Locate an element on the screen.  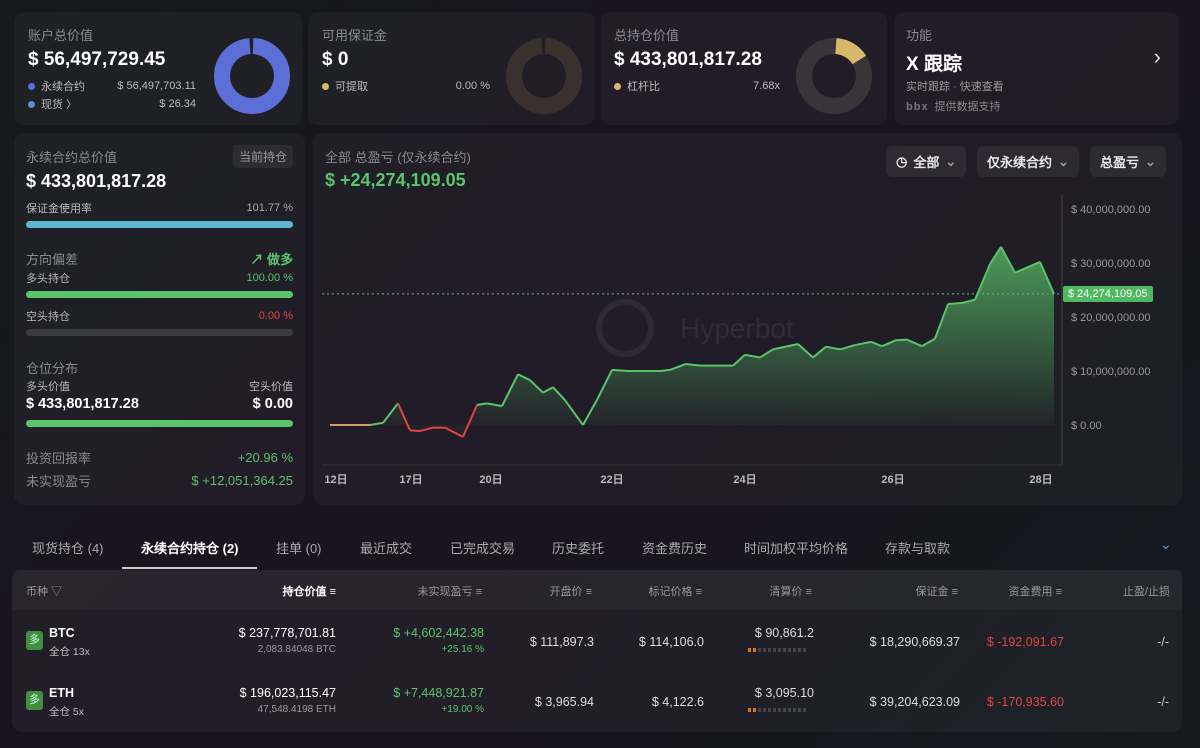
y-tick-label: $ 40,000,000.00 is located at coordinates (1111, 210).